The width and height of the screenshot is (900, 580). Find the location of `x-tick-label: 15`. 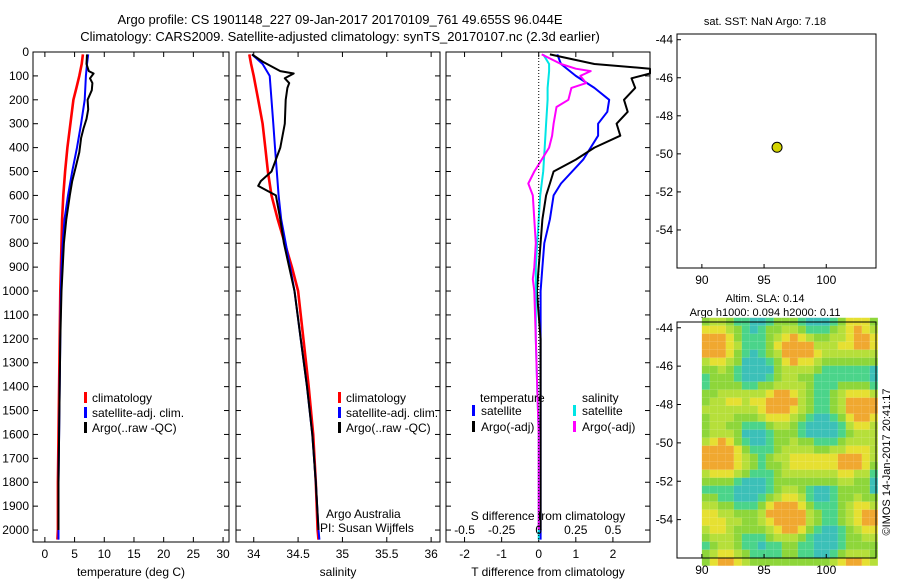

x-tick-label: 15 is located at coordinates (134, 554).